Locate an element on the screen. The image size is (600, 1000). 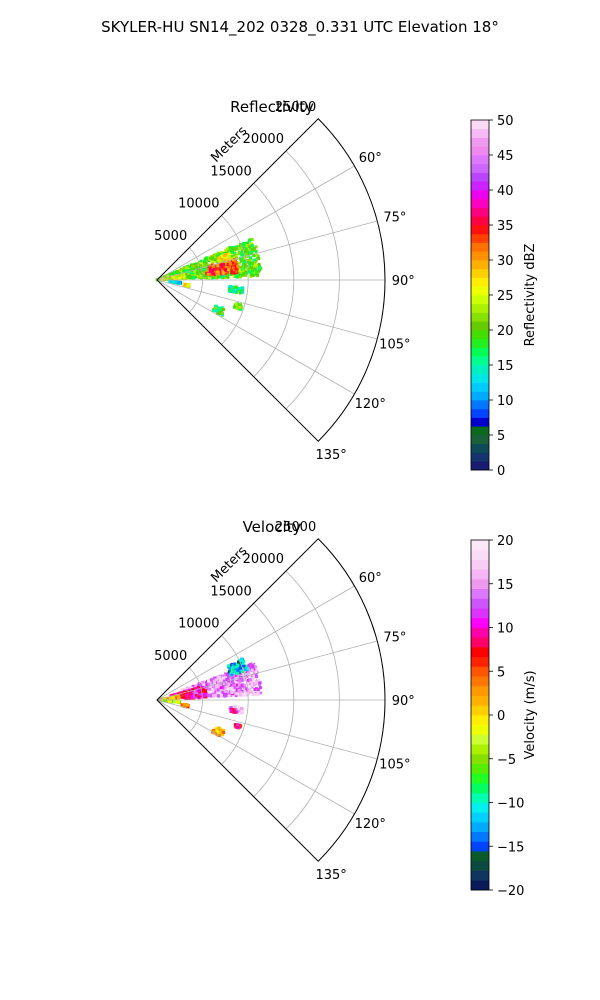
colorbar-label: Velocity (m/s) is located at coordinates (530, 714).